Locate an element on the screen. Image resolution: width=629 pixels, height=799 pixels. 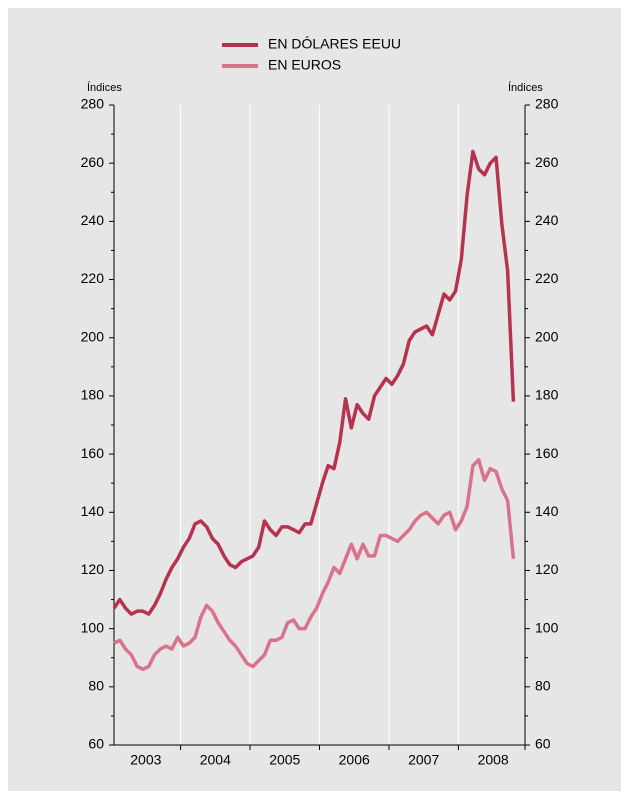
y-tick-label: 140 is located at coordinates (93, 511).